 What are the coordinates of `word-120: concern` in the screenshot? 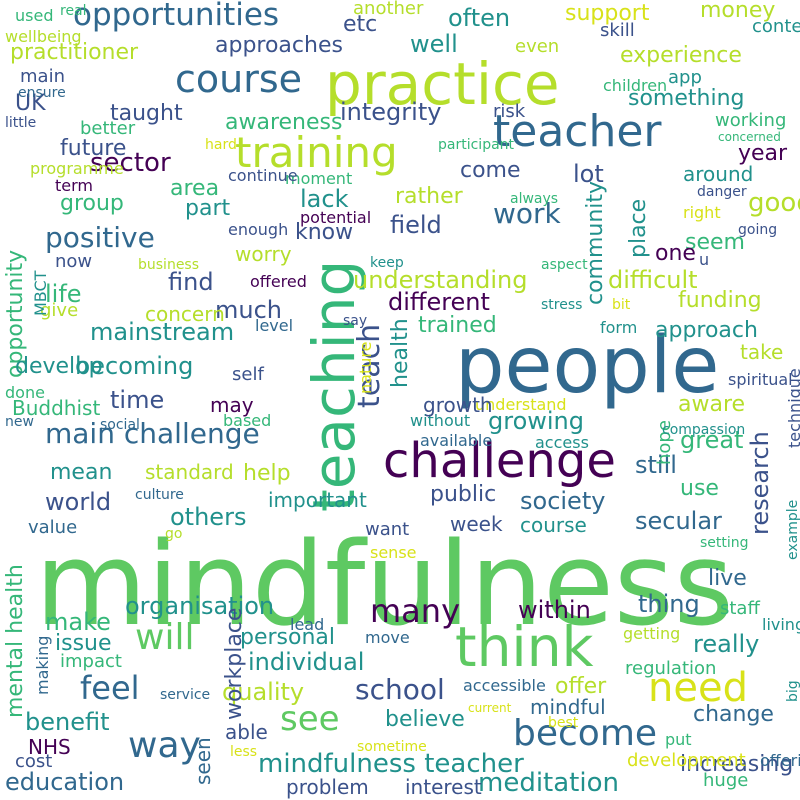 It's located at (185, 314).